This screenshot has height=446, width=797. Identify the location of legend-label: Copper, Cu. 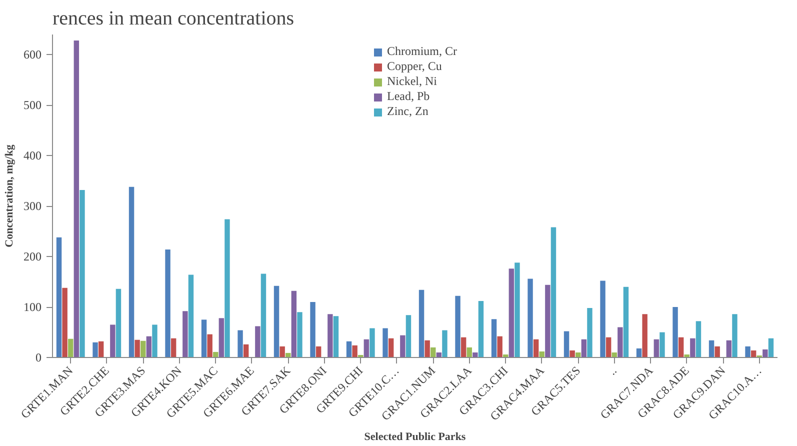
(414, 66).